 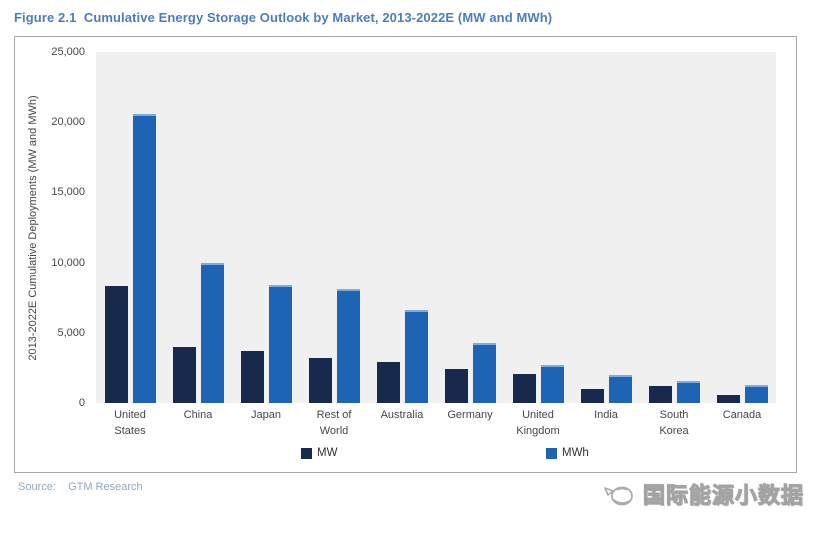 What do you see at coordinates (592, 395) in the screenshot?
I see `bar-mw-india` at bounding box center [592, 395].